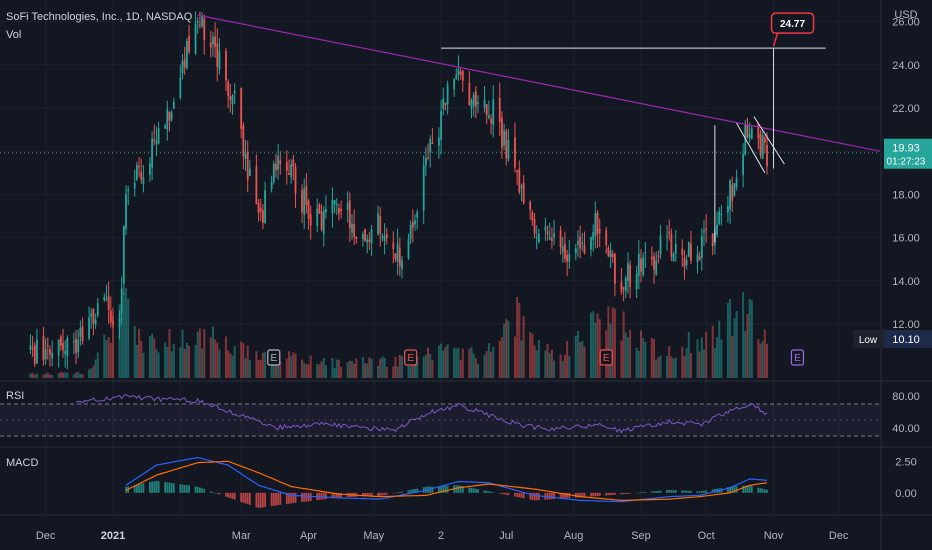  Describe the element at coordinates (706, 536) in the screenshot. I see `time-tick: Oct` at that location.